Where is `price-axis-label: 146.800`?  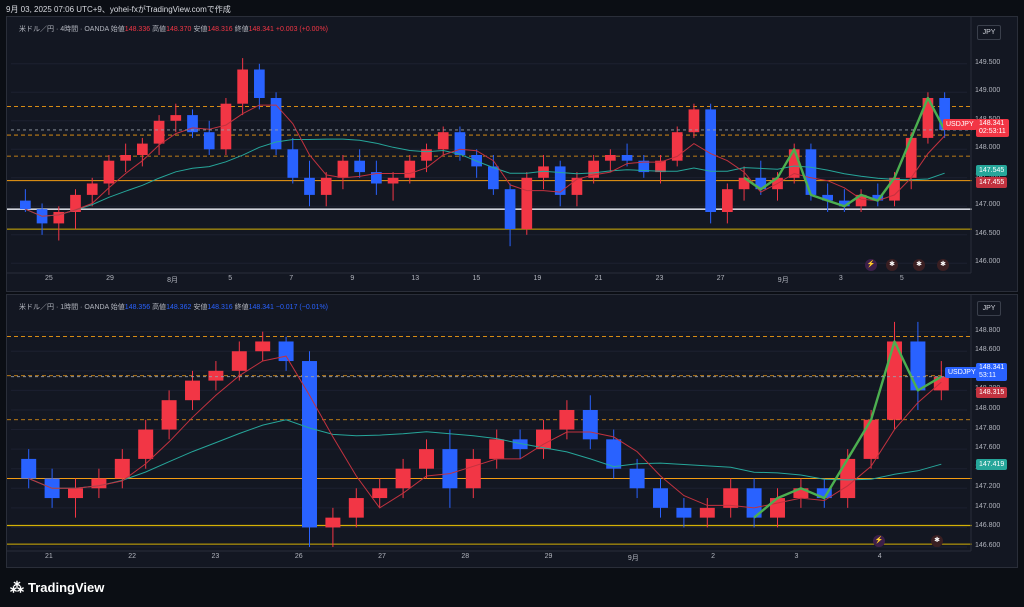 price-axis-label: 146.800 is located at coordinates (988, 526).